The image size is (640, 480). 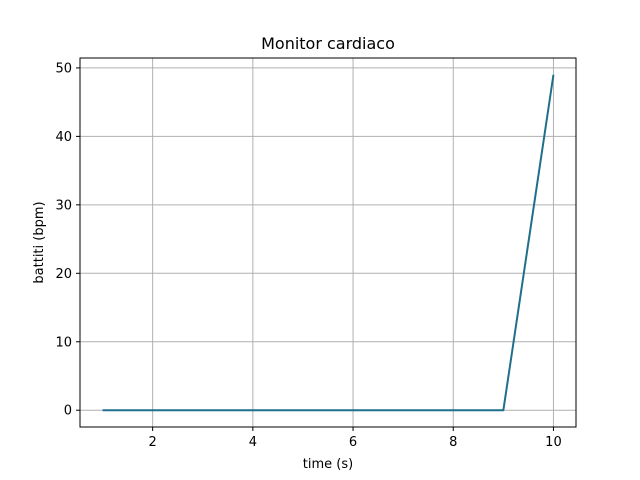 What do you see at coordinates (63, 68) in the screenshot?
I see `y-tick-label: 50` at bounding box center [63, 68].